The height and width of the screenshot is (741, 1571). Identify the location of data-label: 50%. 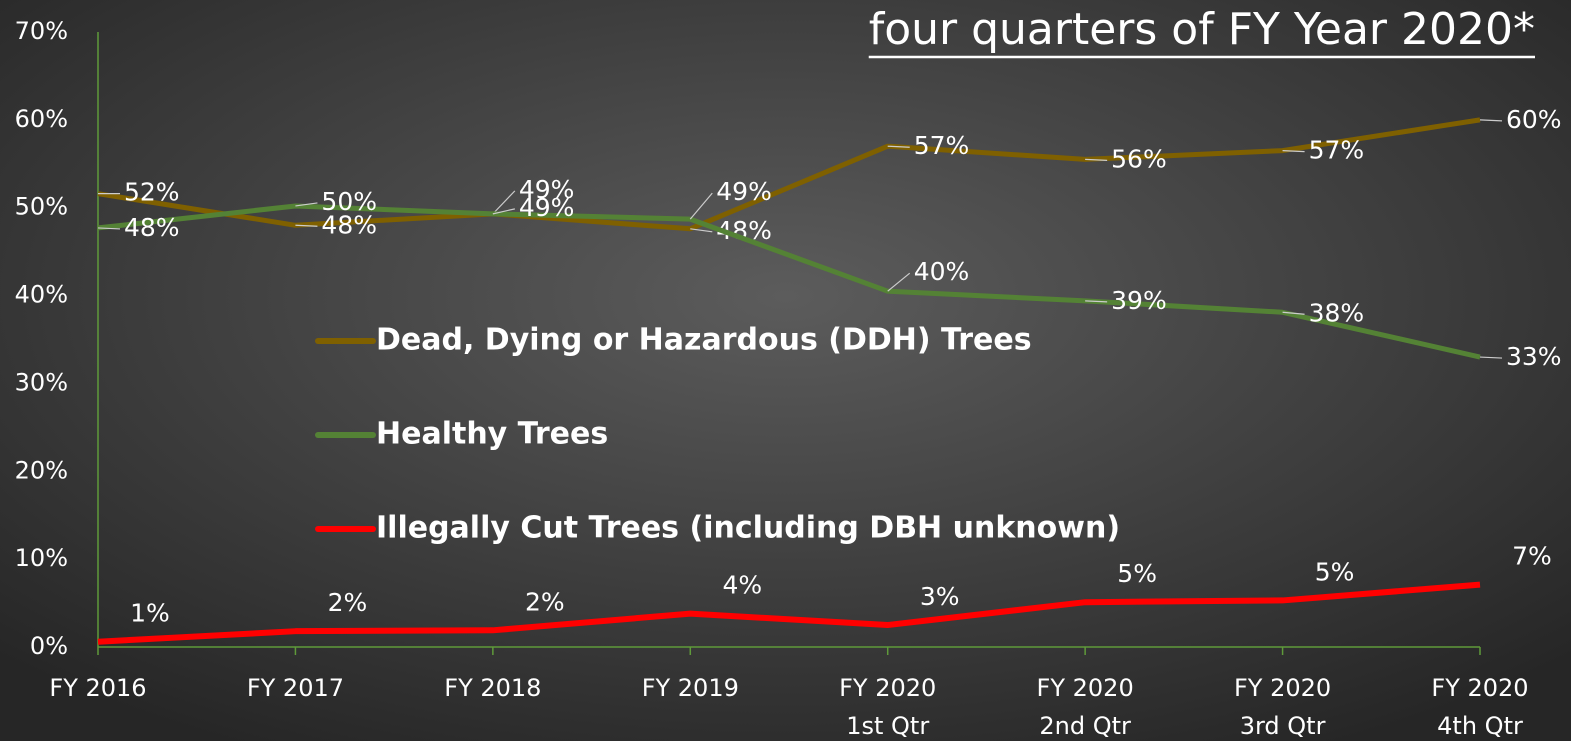
(349, 201).